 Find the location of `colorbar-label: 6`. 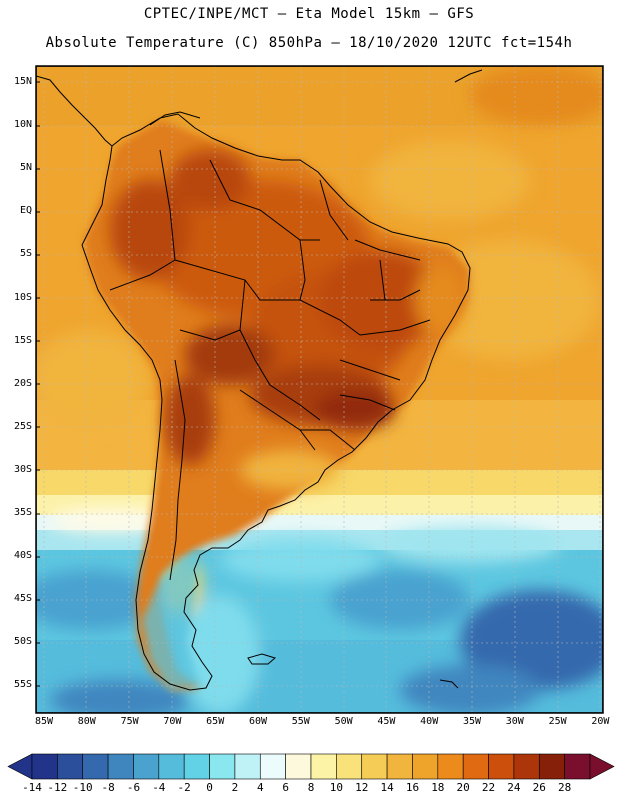

colorbar-label: 6 is located at coordinates (285, 787).